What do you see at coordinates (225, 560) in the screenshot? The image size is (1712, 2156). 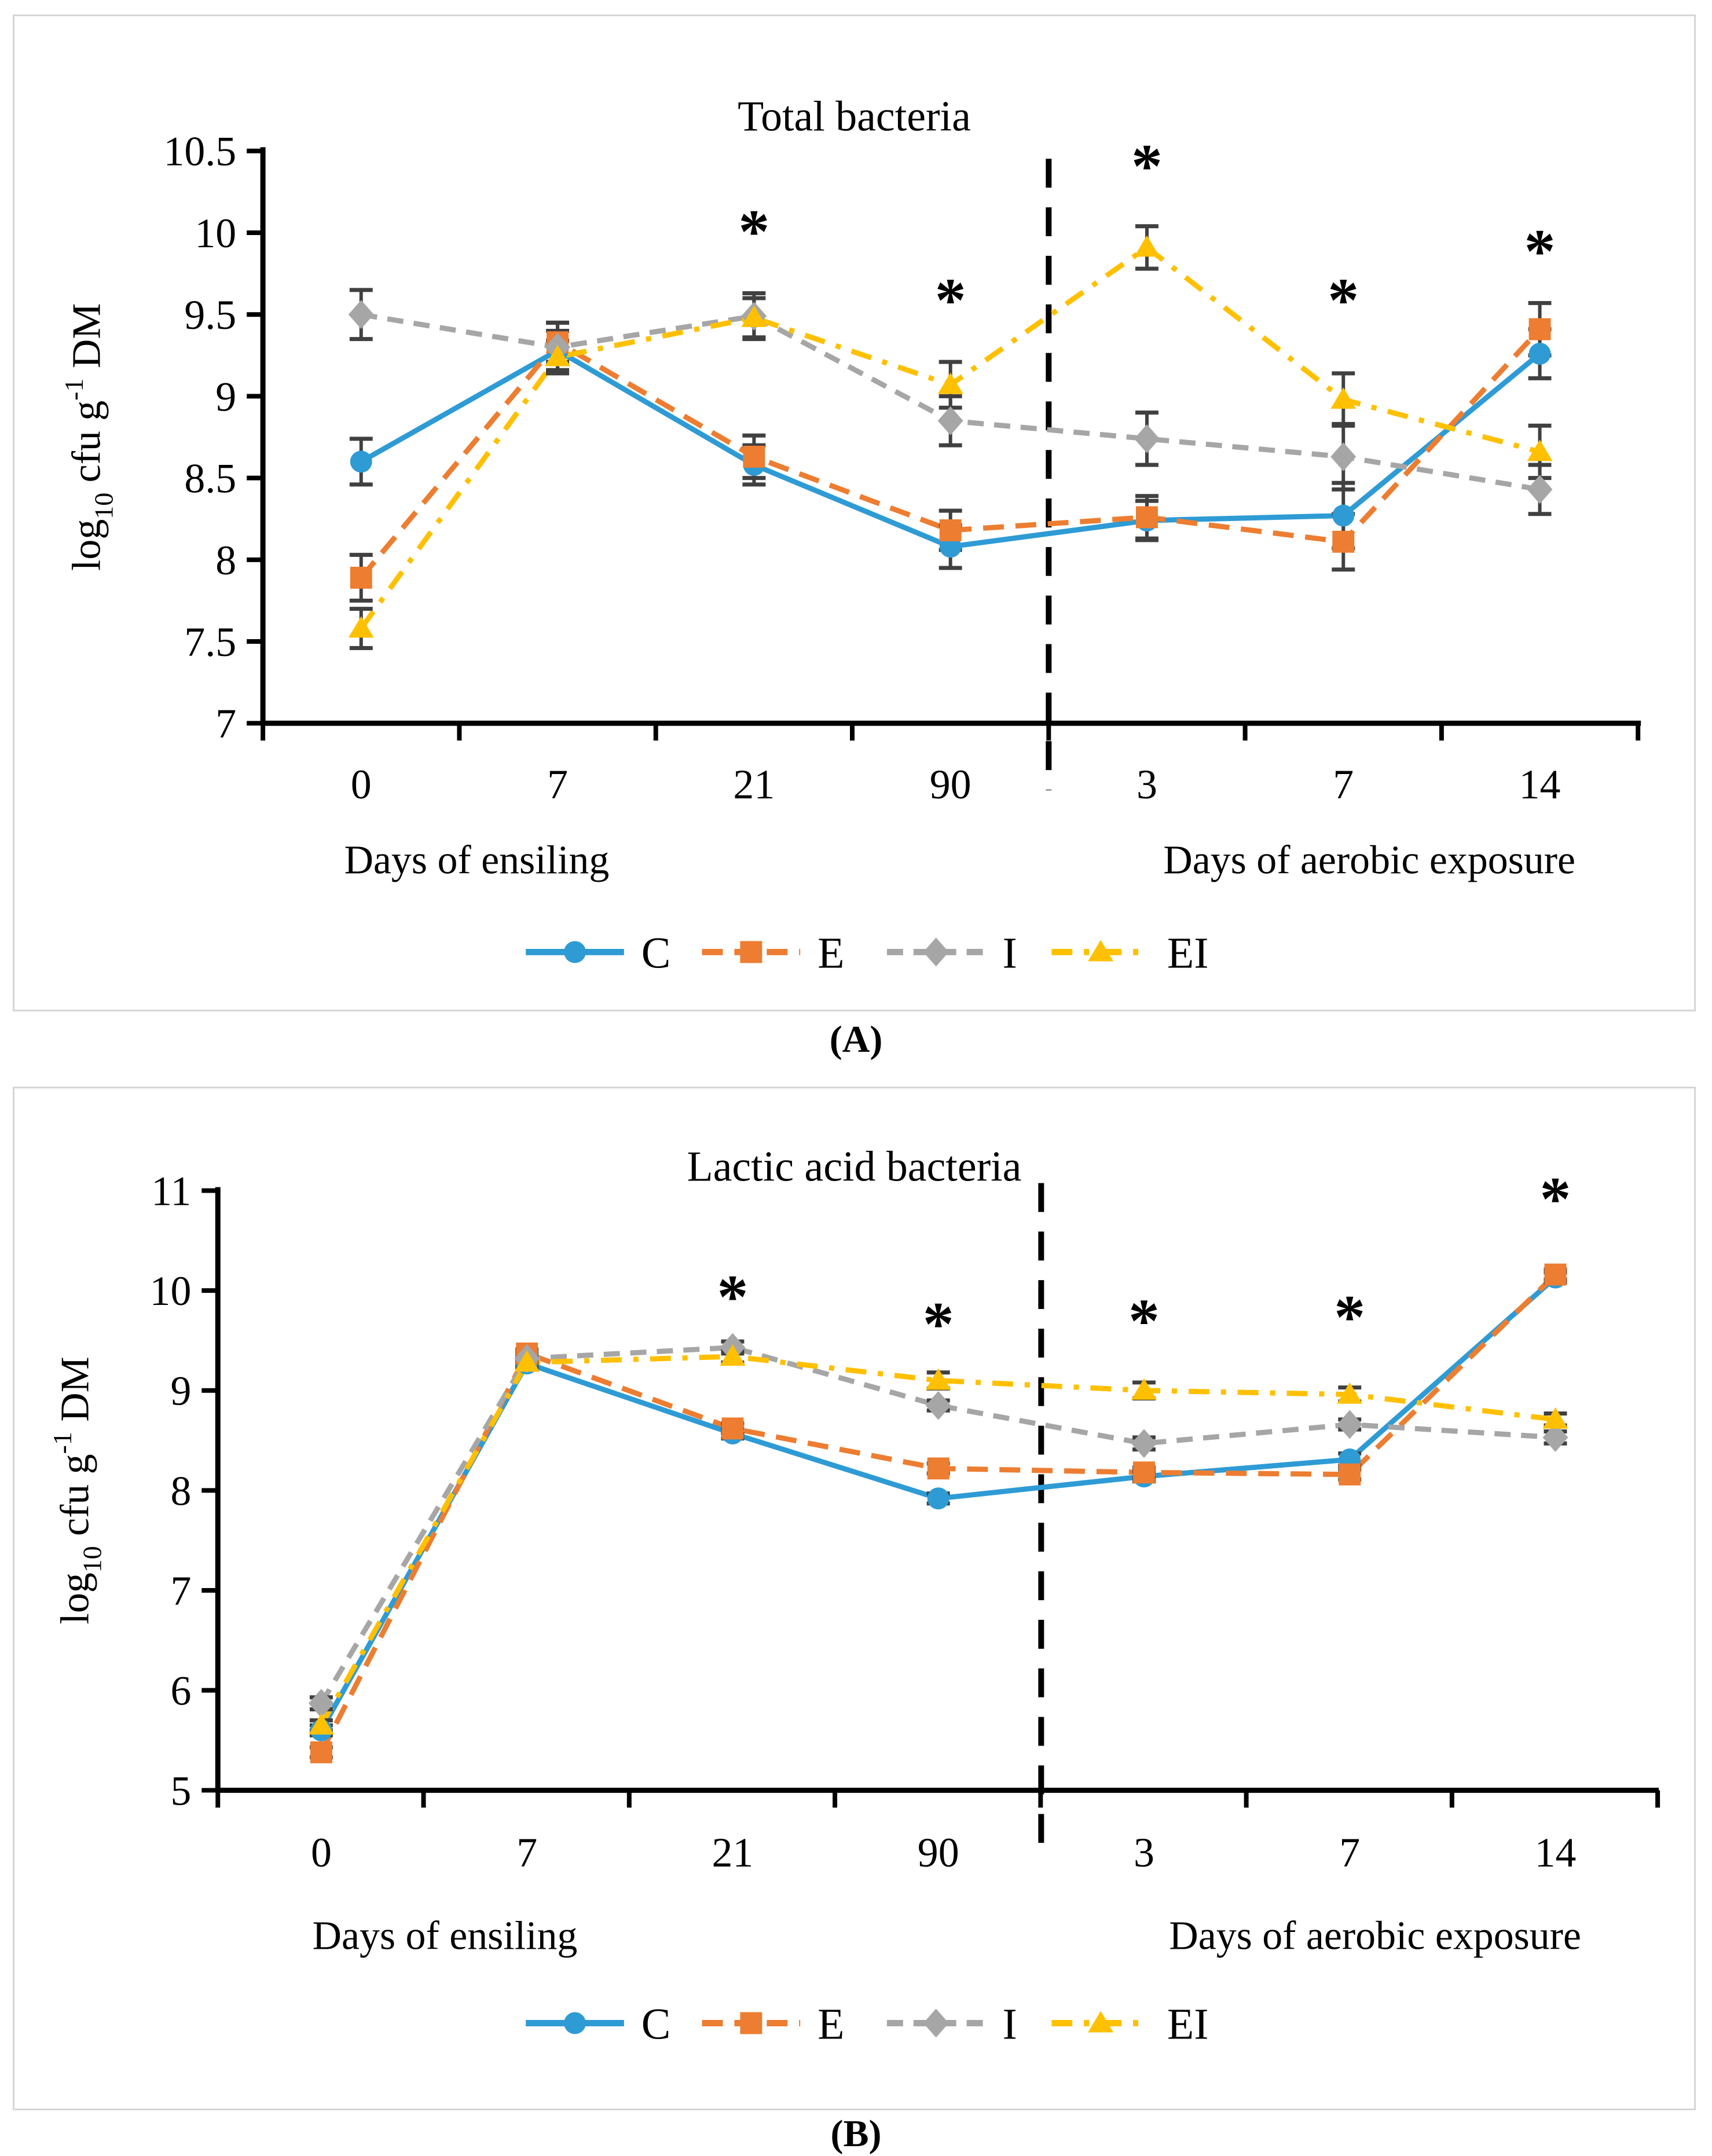 I see `y-tick-label: 8` at bounding box center [225, 560].